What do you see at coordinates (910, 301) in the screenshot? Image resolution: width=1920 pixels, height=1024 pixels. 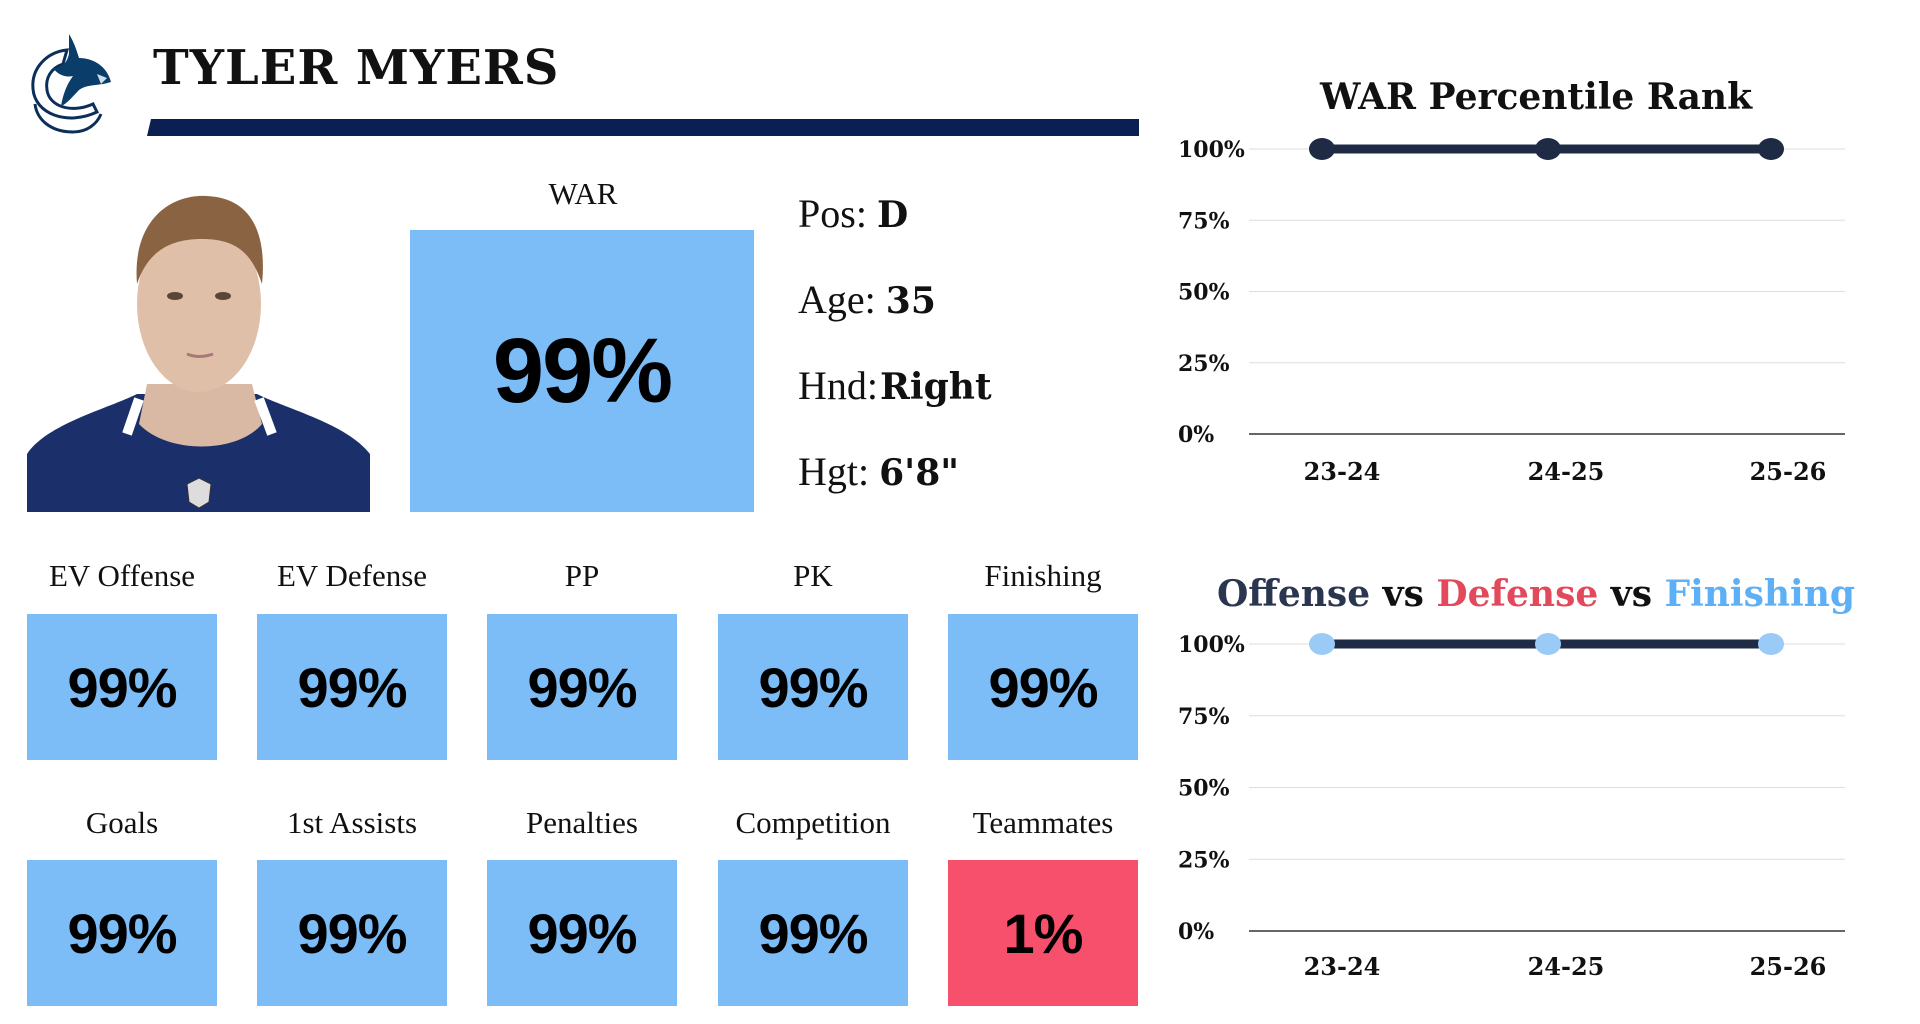 I see `info-value: 35` at bounding box center [910, 301].